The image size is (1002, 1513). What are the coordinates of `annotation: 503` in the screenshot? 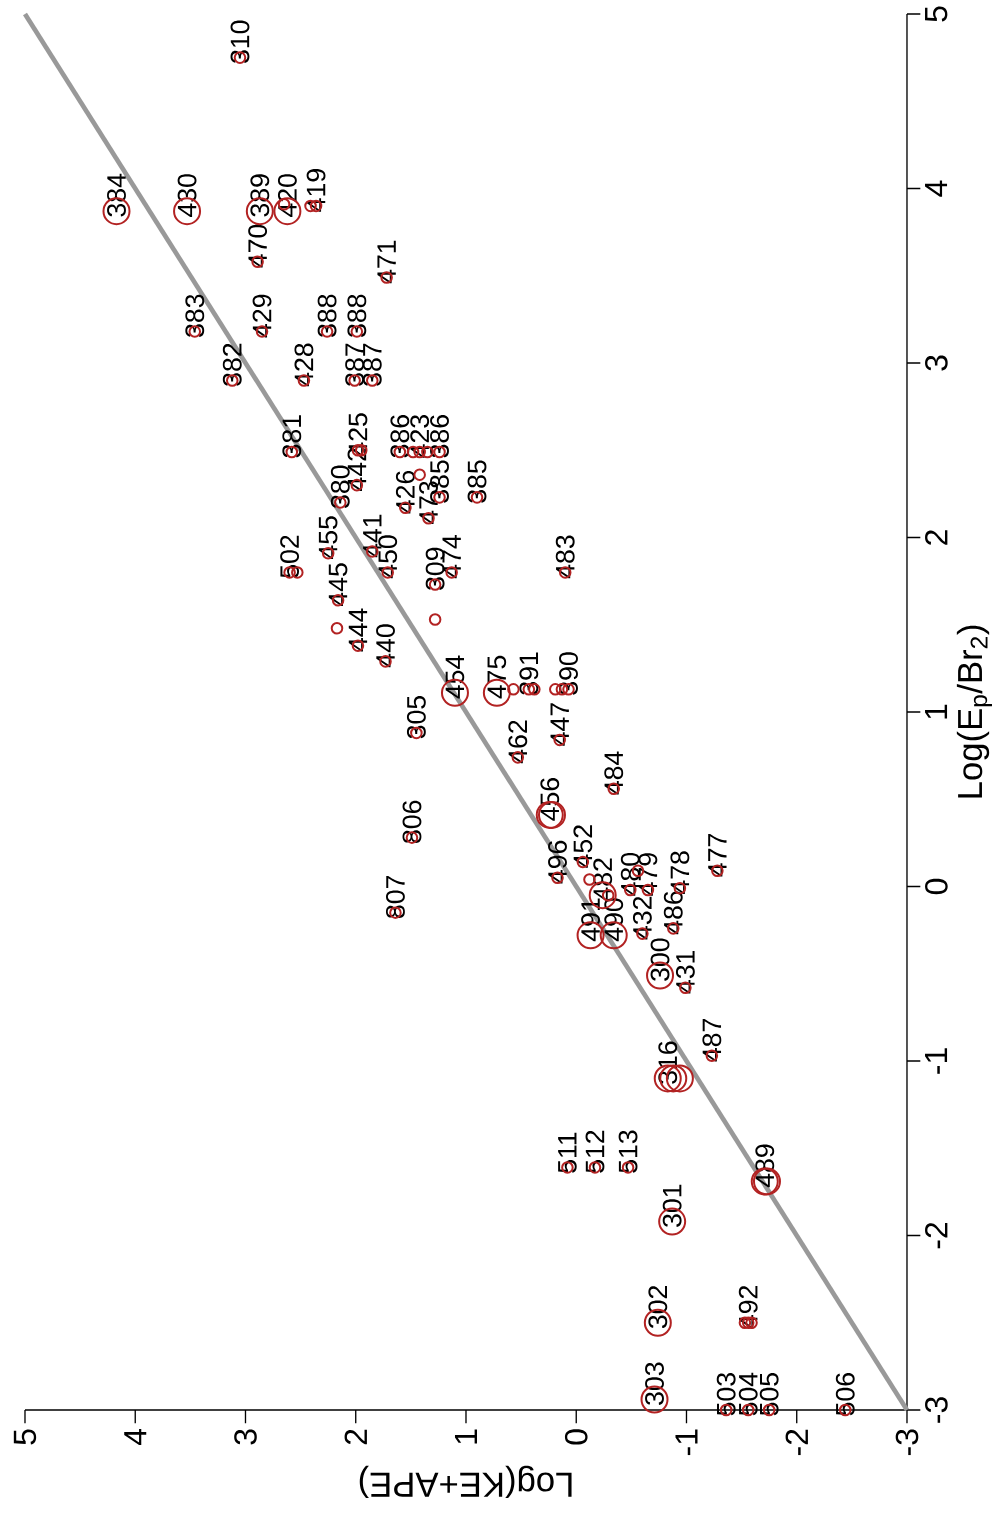 It's located at (726, 1394).